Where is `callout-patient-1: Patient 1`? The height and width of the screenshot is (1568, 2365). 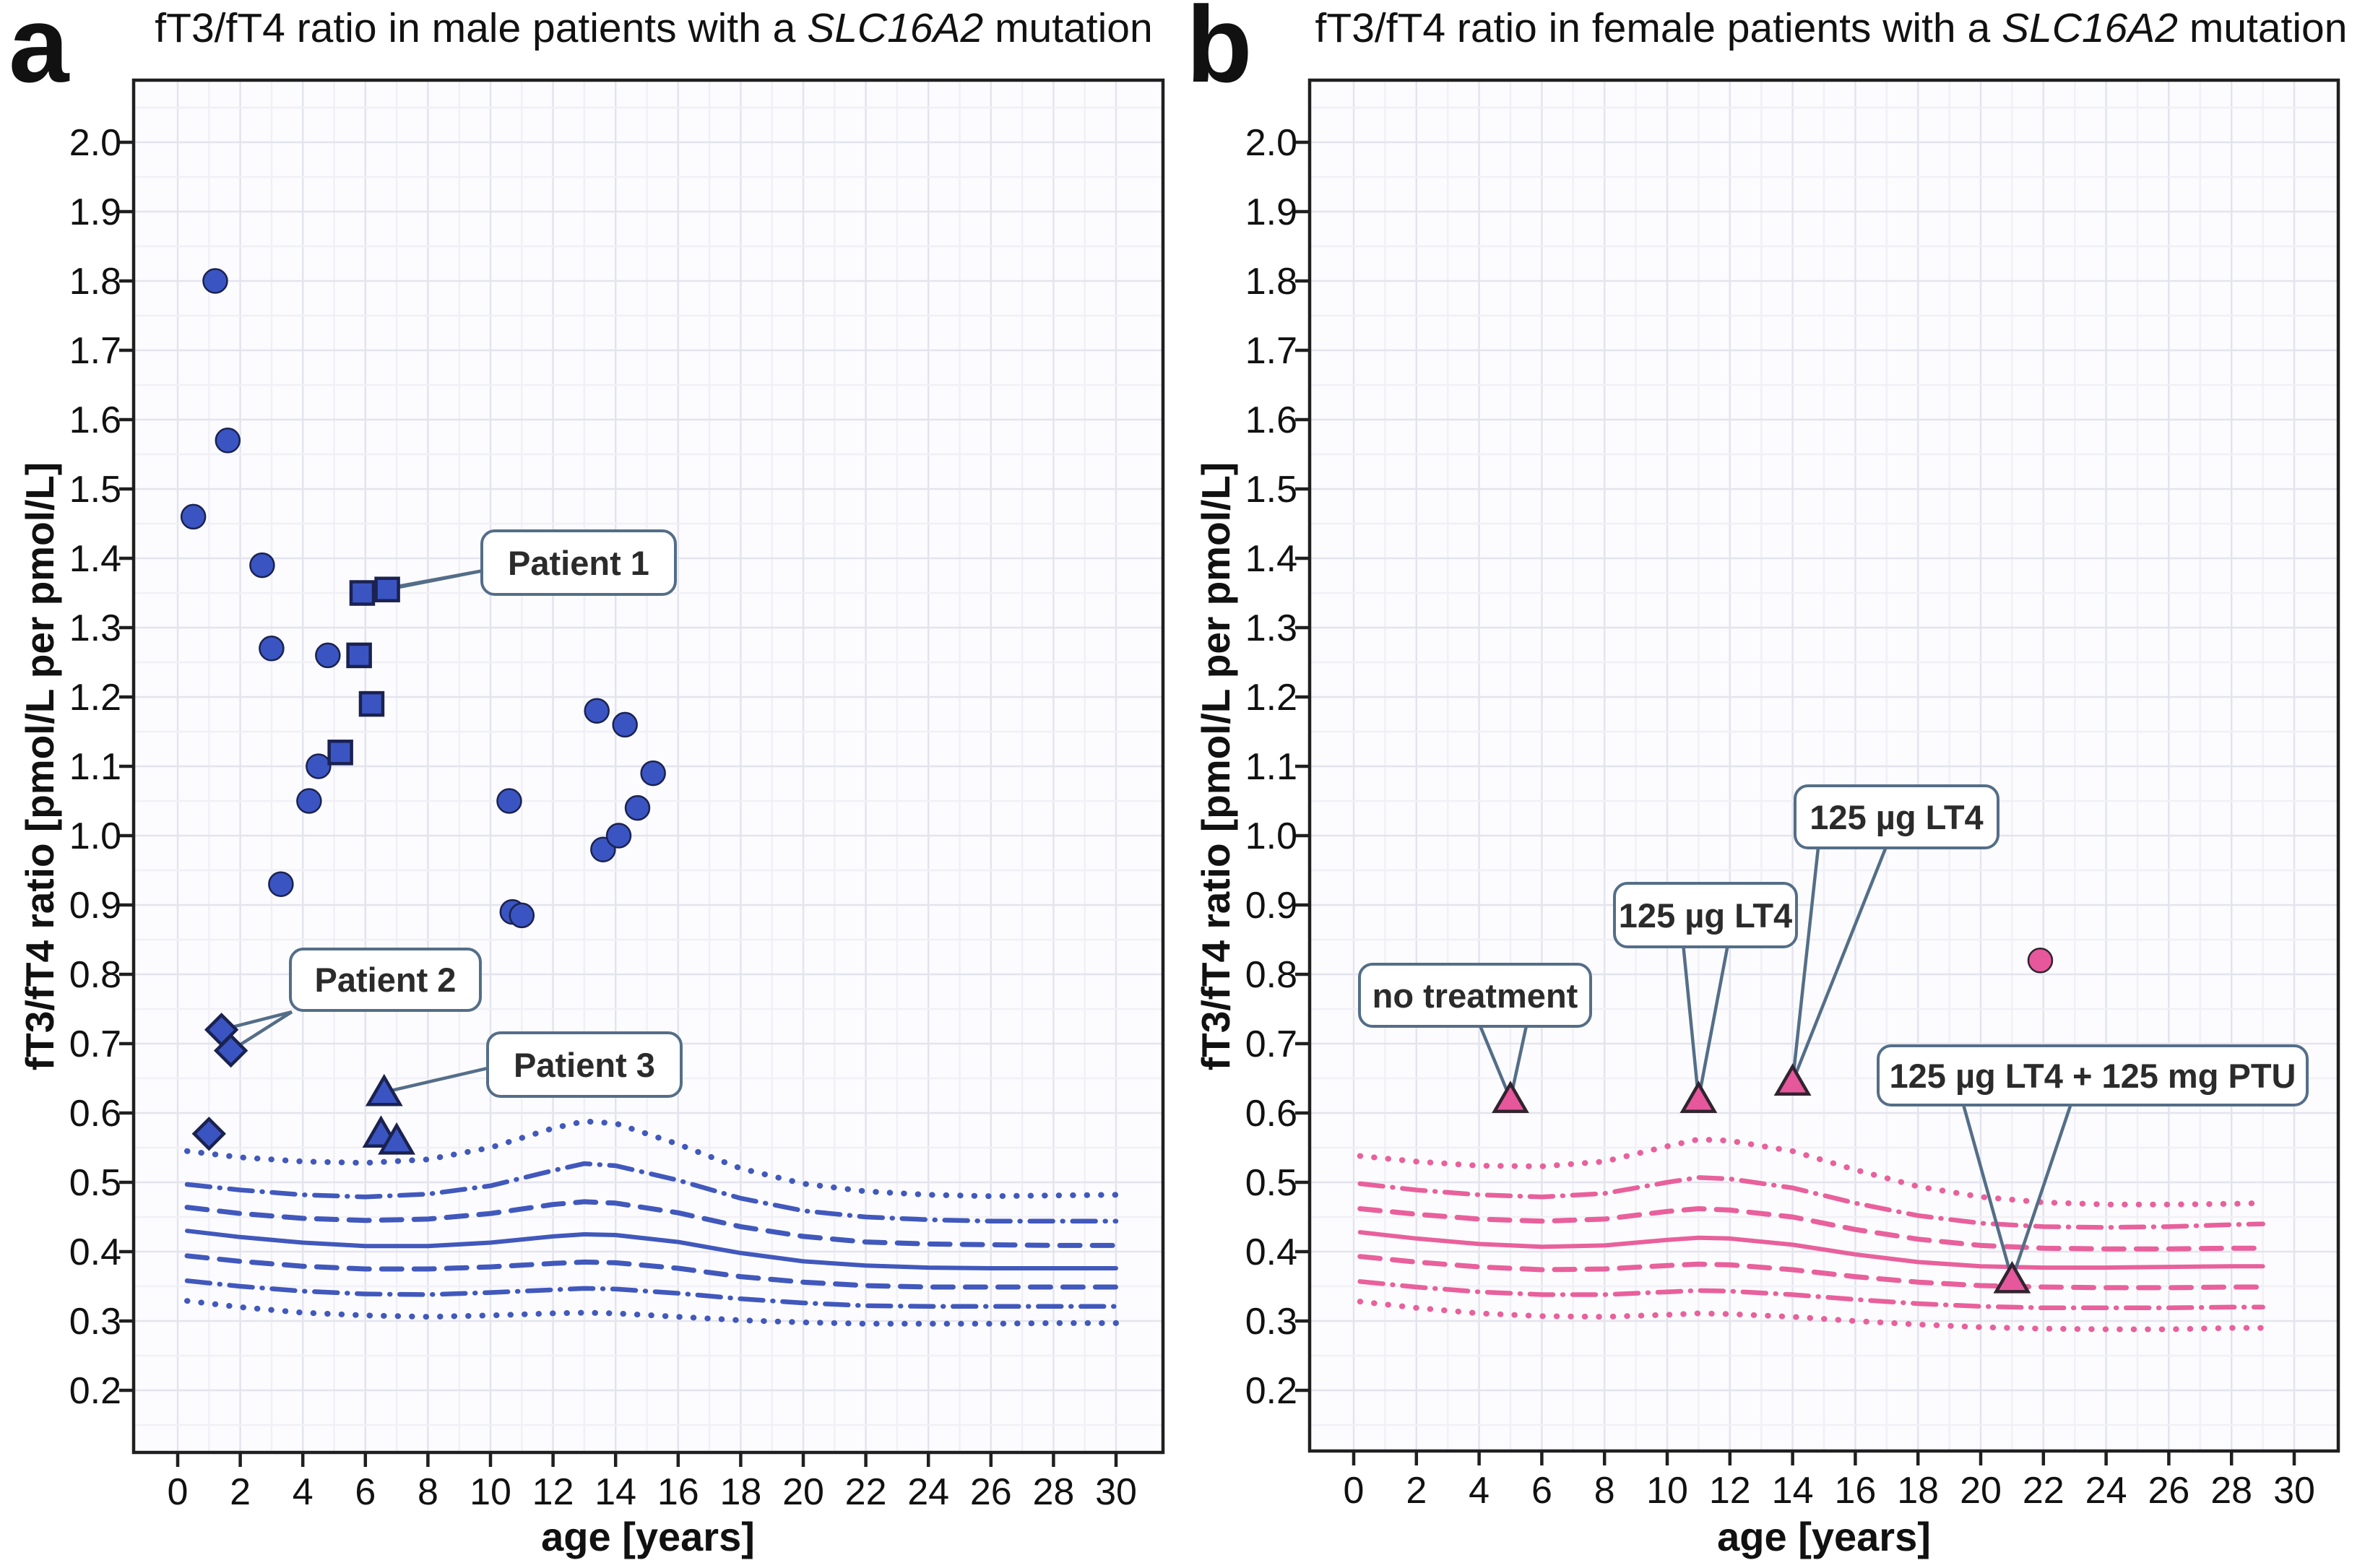
callout-patient-1: Patient 1 is located at coordinates (578, 562).